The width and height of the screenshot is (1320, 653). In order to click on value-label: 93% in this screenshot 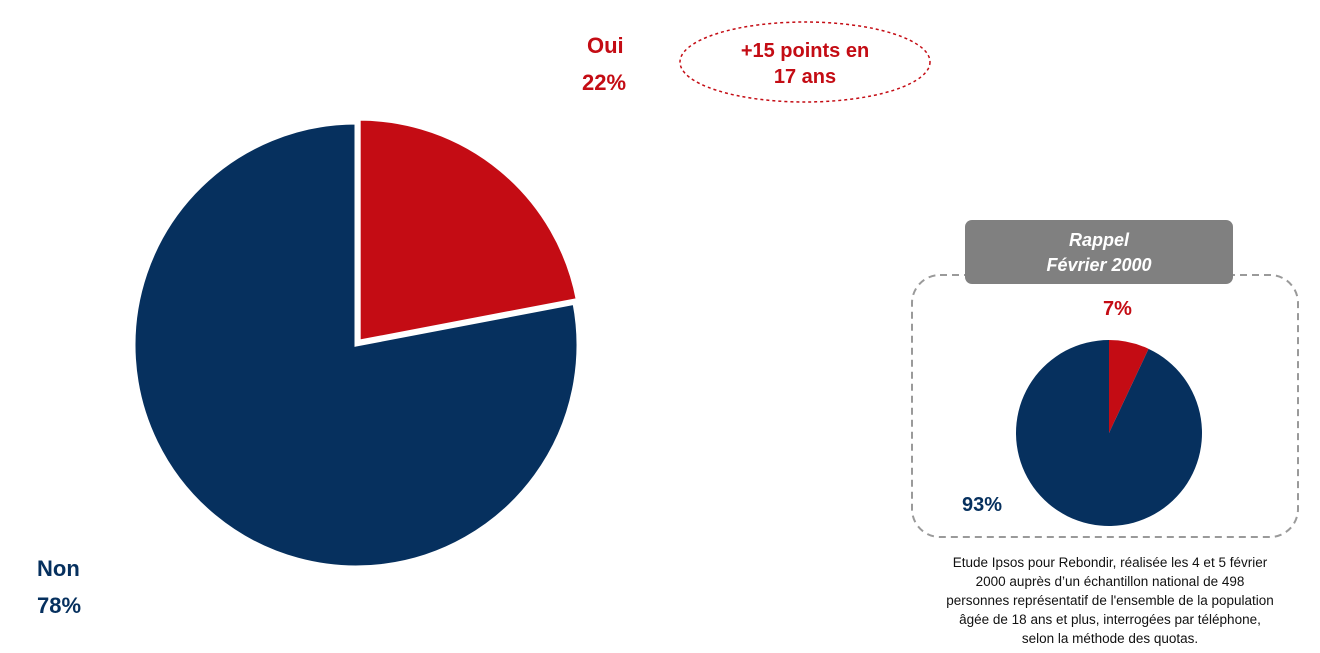, I will do `click(982, 505)`.